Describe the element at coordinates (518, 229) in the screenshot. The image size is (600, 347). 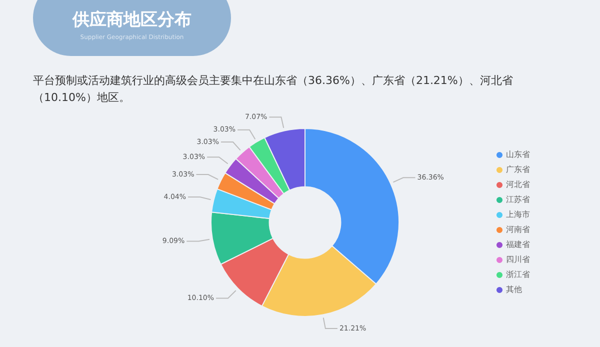
I see `legend-label: 河南省` at that location.